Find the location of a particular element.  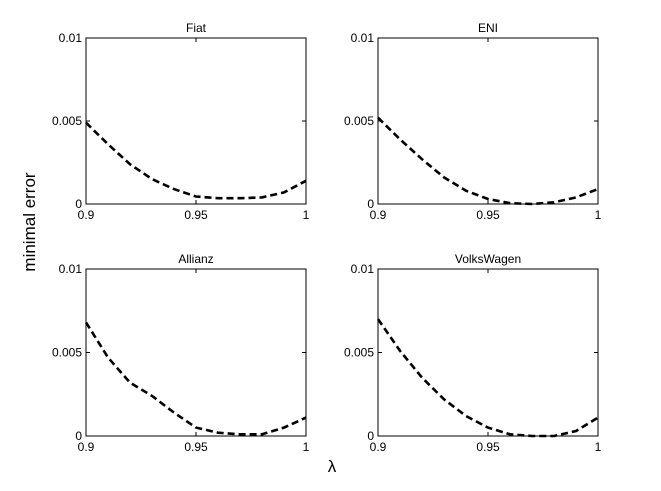

axes-box-eni is located at coordinates (488, 121).